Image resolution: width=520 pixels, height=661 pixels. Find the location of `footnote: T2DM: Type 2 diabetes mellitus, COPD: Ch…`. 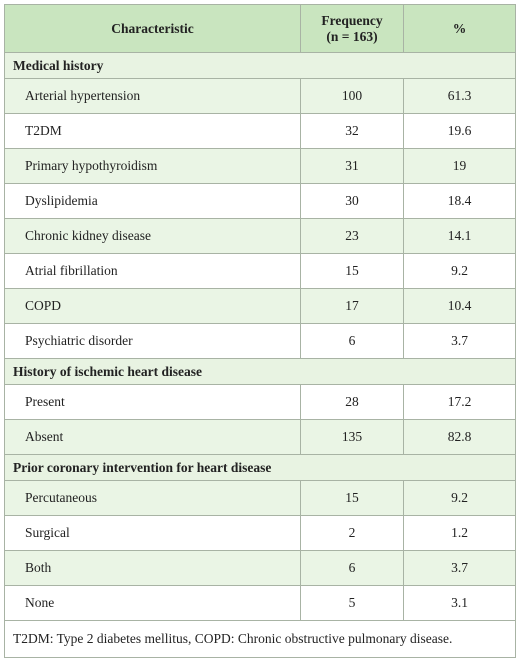

footnote: T2DM: Type 2 diabetes mellitus, COPD: Ch… is located at coordinates (260, 639).